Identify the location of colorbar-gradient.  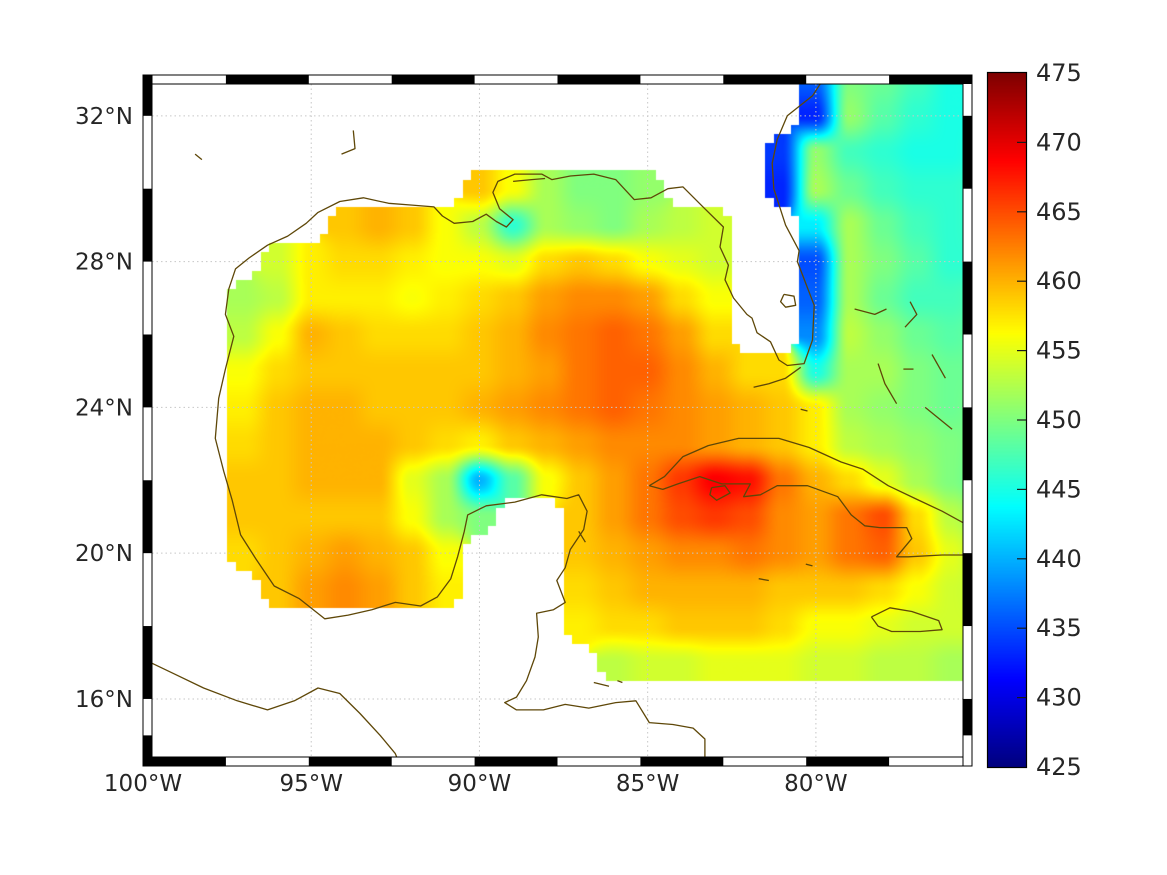
(1007, 420).